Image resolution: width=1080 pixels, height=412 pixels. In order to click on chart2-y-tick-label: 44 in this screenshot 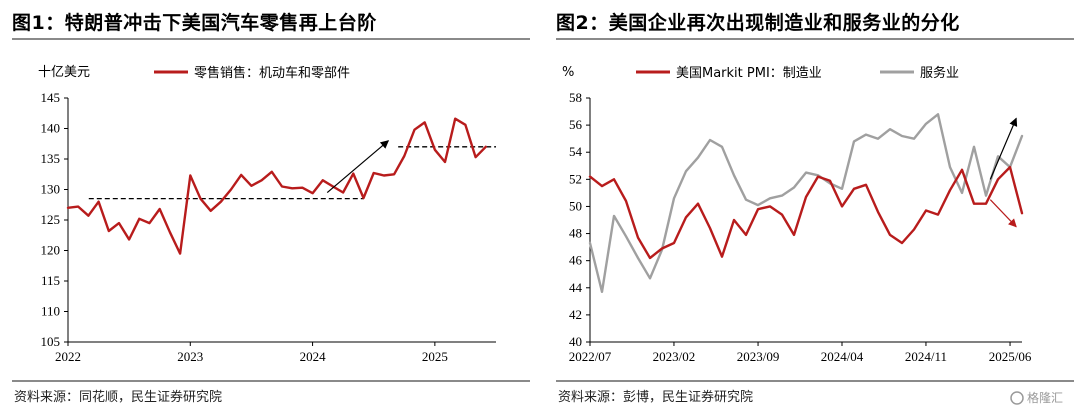, I will do `click(576, 287)`.